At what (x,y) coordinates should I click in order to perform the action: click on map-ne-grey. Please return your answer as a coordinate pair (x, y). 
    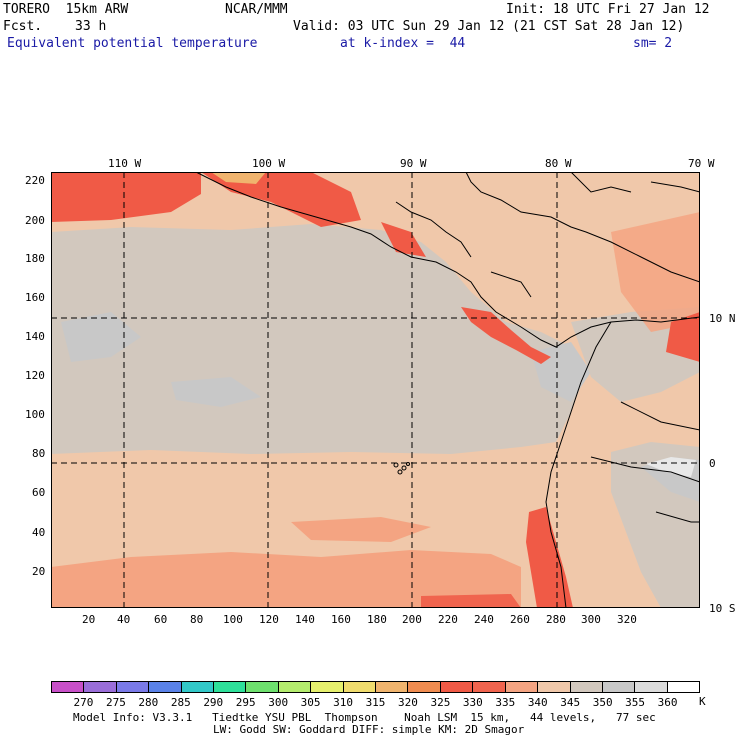
    Looking at the image, I should click on (635, 354).